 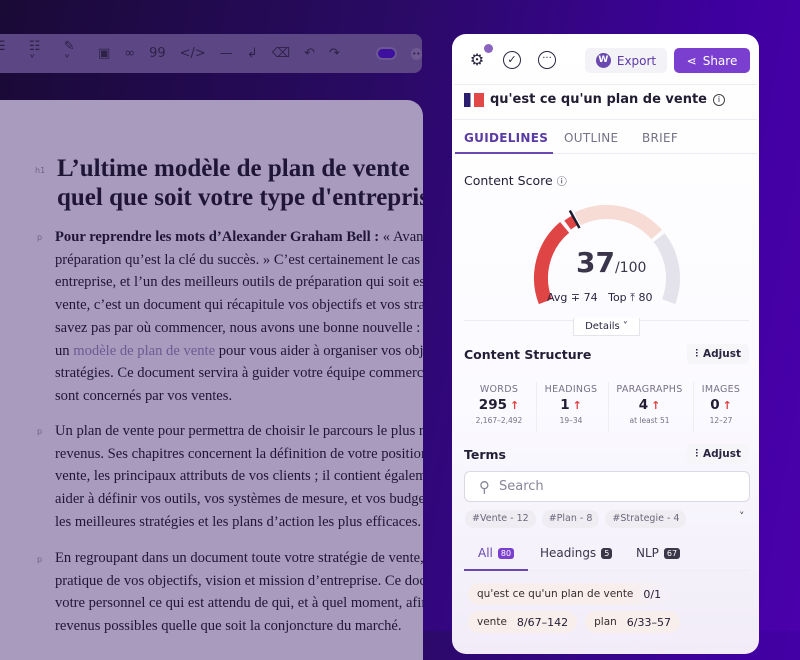 What do you see at coordinates (607, 255) in the screenshot?
I see `content-score-gauge` at bounding box center [607, 255].